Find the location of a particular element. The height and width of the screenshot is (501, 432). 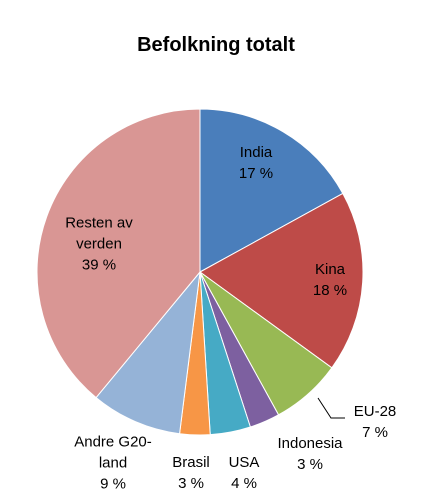

slice-label: Resten av verden 39 % is located at coordinates (99, 244).